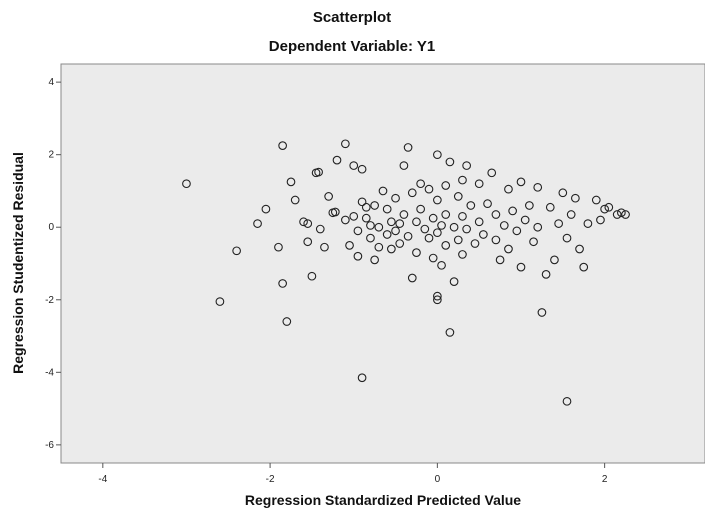 The image size is (705, 517). What do you see at coordinates (605, 479) in the screenshot?
I see `x-tick-label: 2` at bounding box center [605, 479].